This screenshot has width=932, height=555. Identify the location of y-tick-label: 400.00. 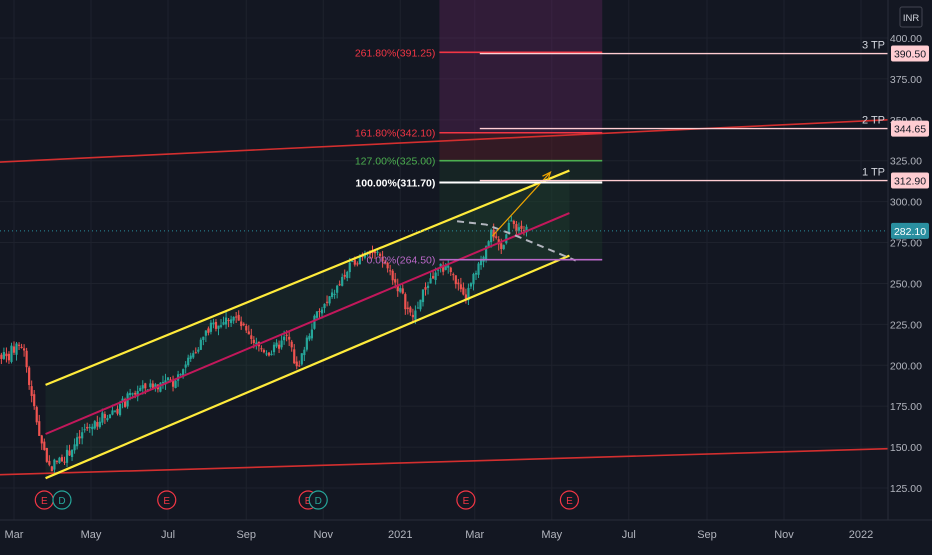
(906, 39).